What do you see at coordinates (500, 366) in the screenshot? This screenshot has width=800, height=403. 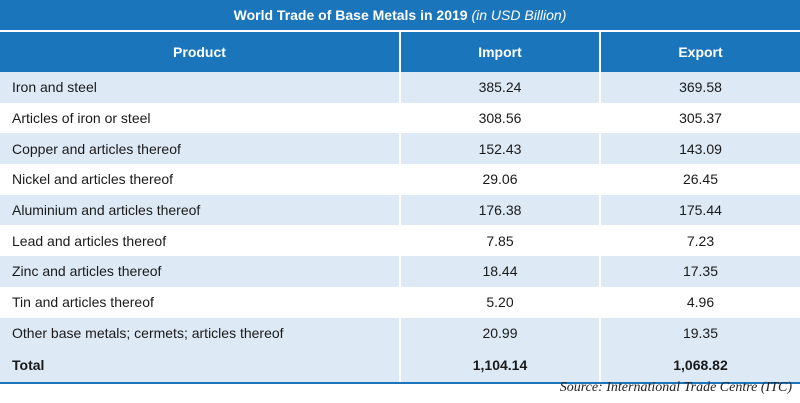 I see `total-import: 1,104.14` at bounding box center [500, 366].